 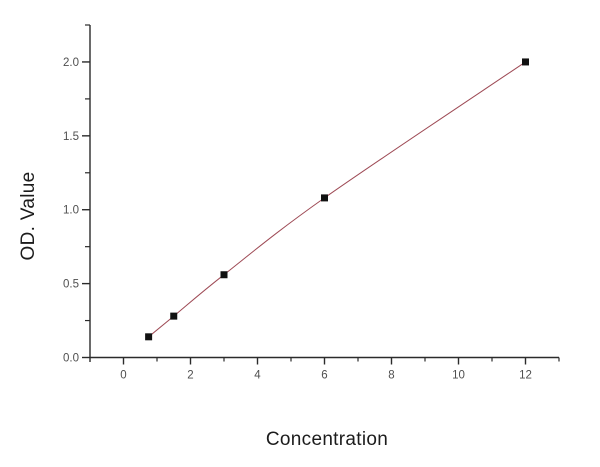 I want to click on x-tick-label: 8, so click(x=391, y=376).